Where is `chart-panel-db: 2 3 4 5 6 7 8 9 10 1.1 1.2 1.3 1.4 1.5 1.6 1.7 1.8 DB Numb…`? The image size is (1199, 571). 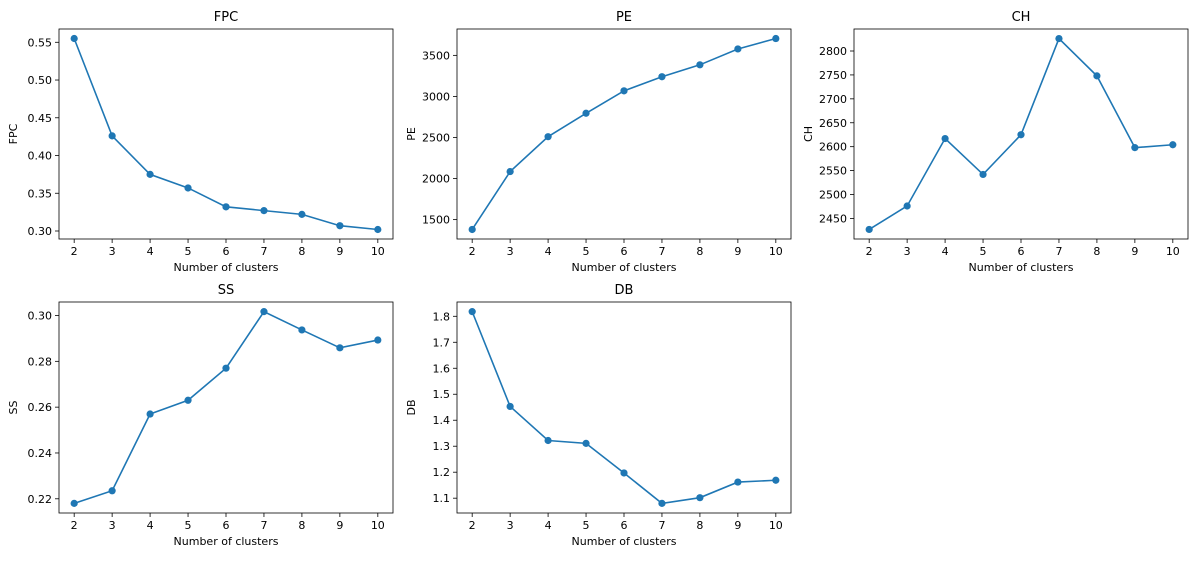
chart-panel-db: 2 3 4 5 6 7 8 9 10 1.1 1.2 1.3 1.4 1.5 1.6 1.7 1.8 DB Numb… is located at coordinates (598, 415).